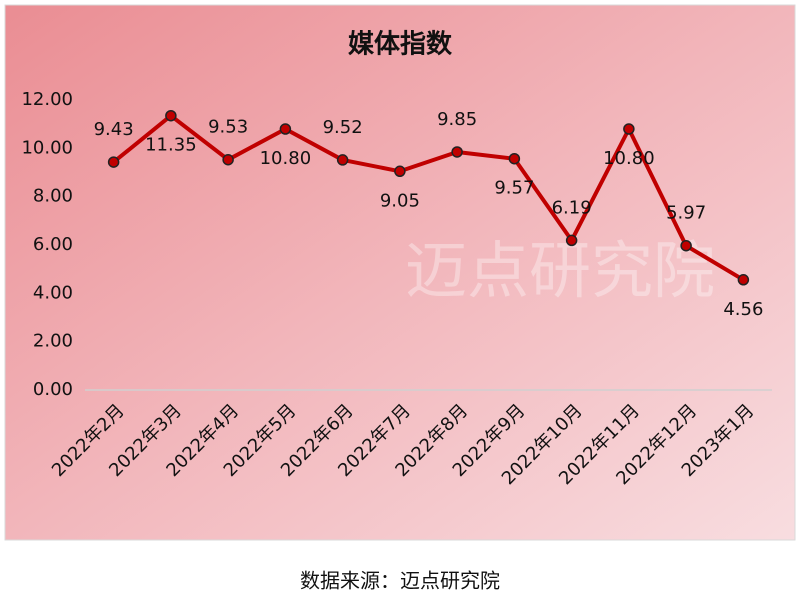  What do you see at coordinates (686, 213) in the screenshot?
I see `data-label: 5.97` at bounding box center [686, 213].